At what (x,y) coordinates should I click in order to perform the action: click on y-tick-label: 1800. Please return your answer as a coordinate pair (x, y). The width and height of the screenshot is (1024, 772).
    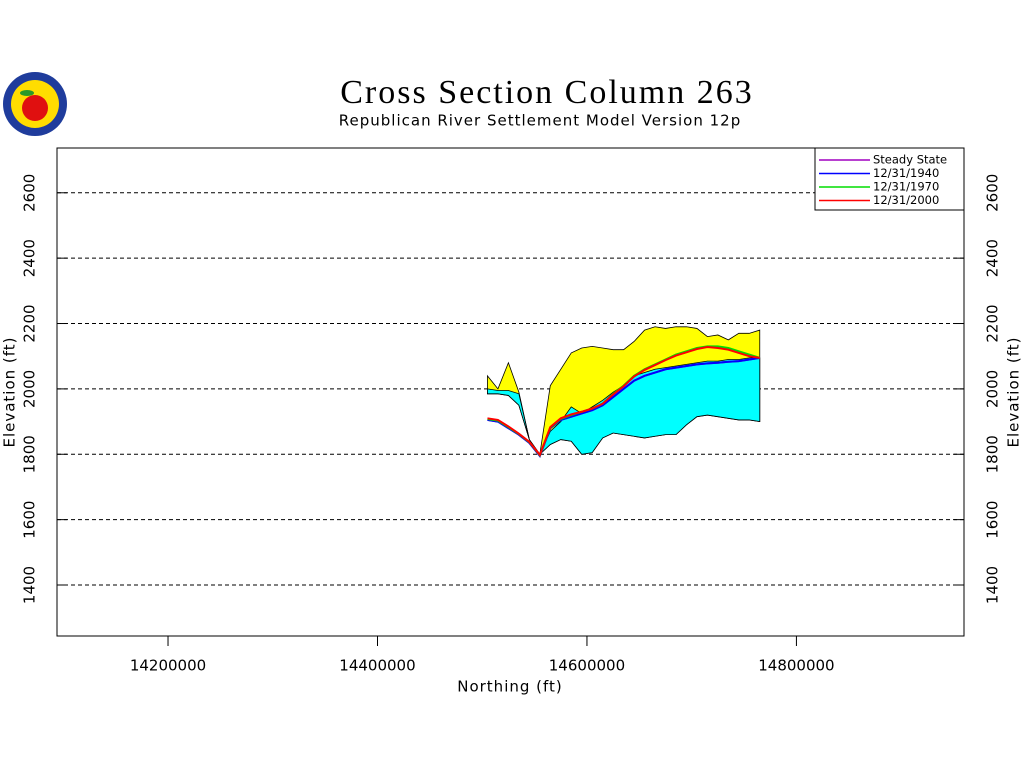
    Looking at the image, I should click on (30, 454).